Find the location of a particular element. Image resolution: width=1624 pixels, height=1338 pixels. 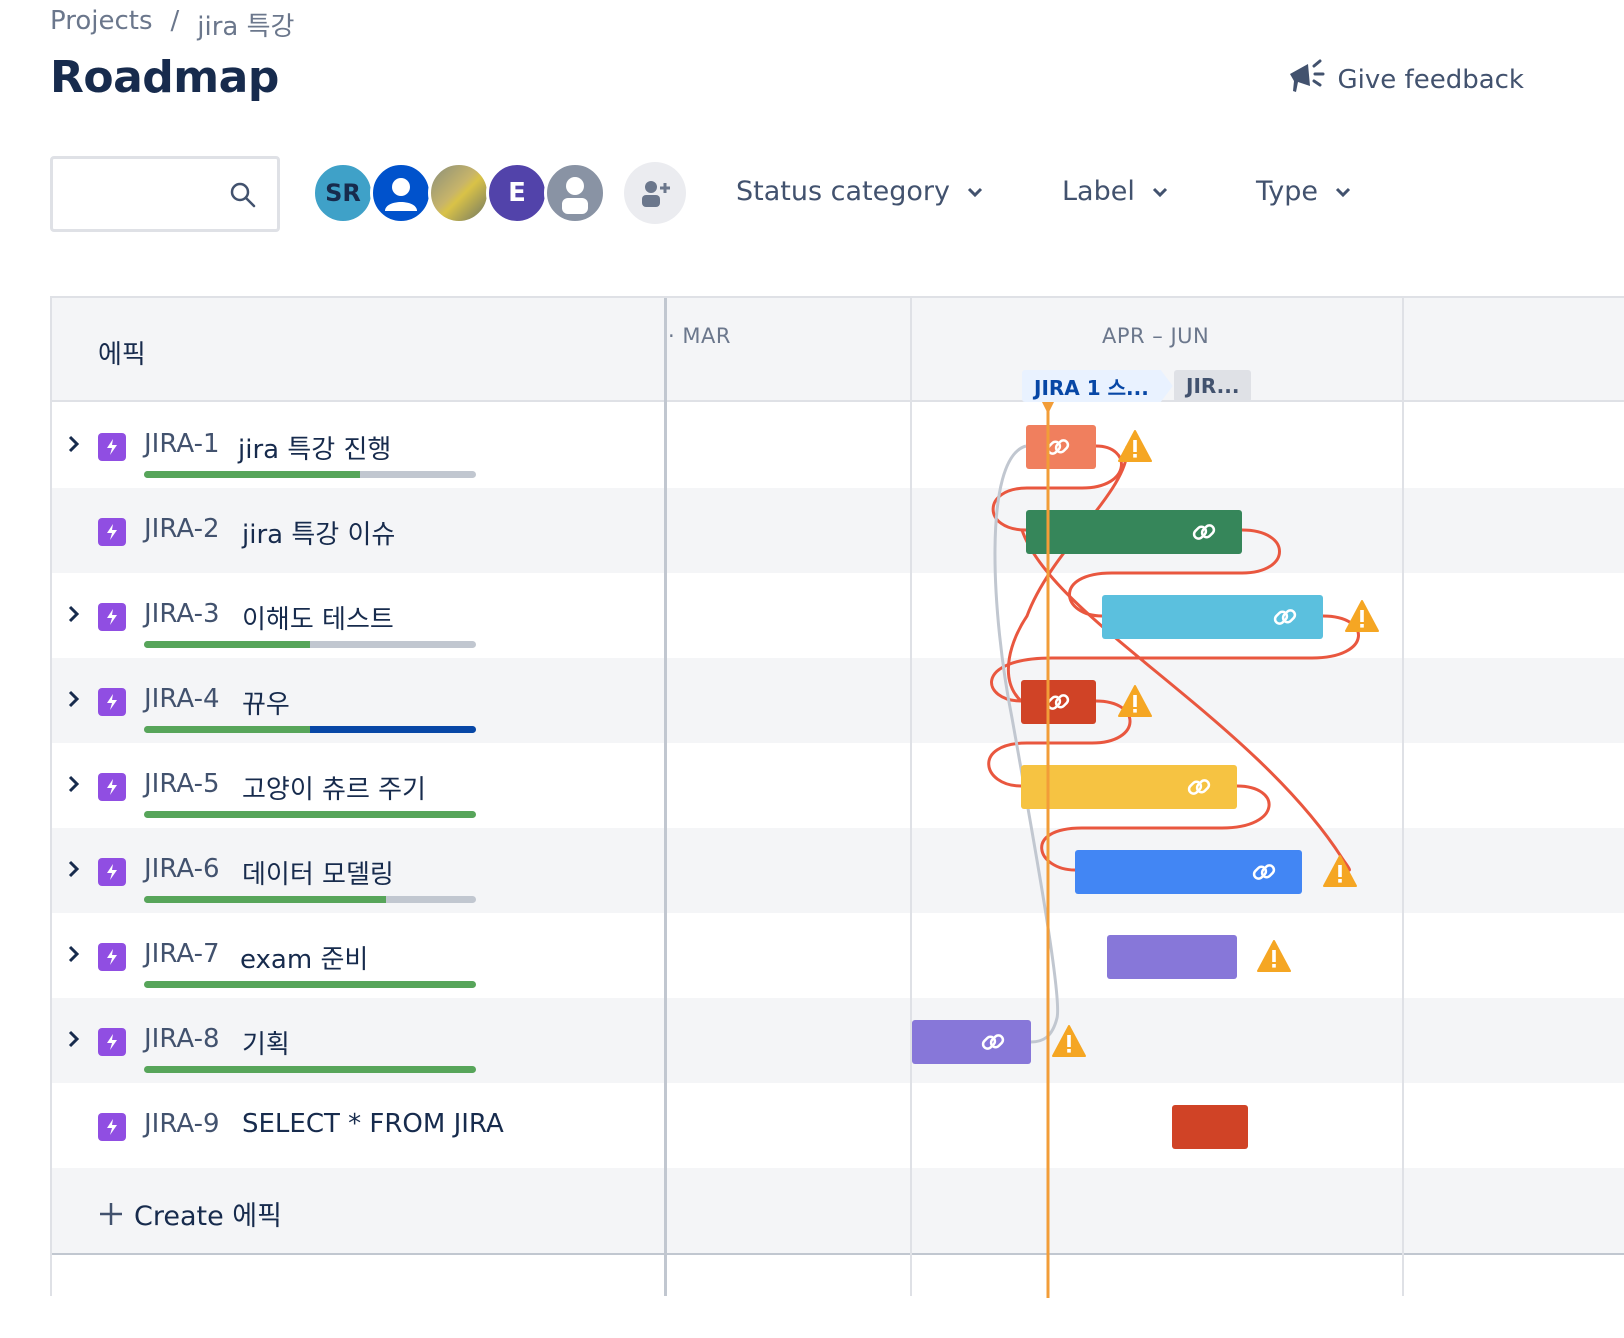

add-people-button is located at coordinates (655, 193).